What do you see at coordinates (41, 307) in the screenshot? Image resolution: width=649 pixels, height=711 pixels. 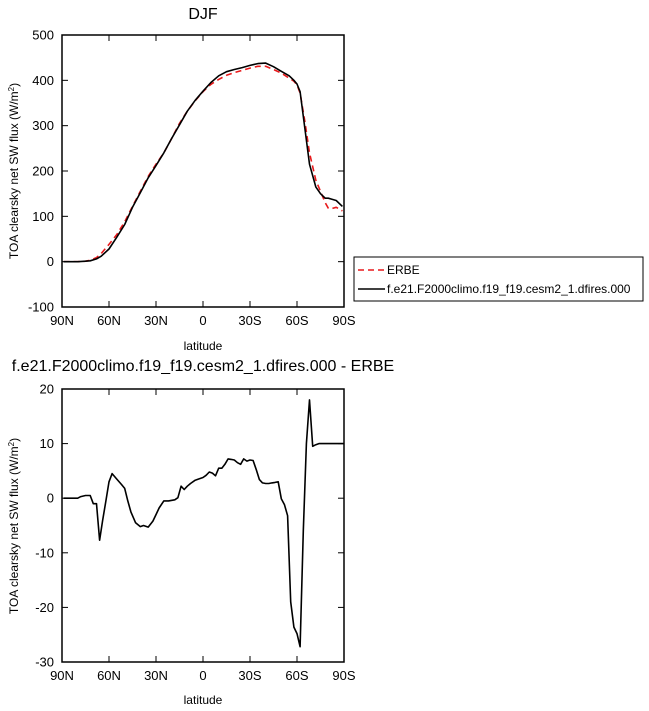 I see `top-y-tick-label: -100` at bounding box center [41, 307].